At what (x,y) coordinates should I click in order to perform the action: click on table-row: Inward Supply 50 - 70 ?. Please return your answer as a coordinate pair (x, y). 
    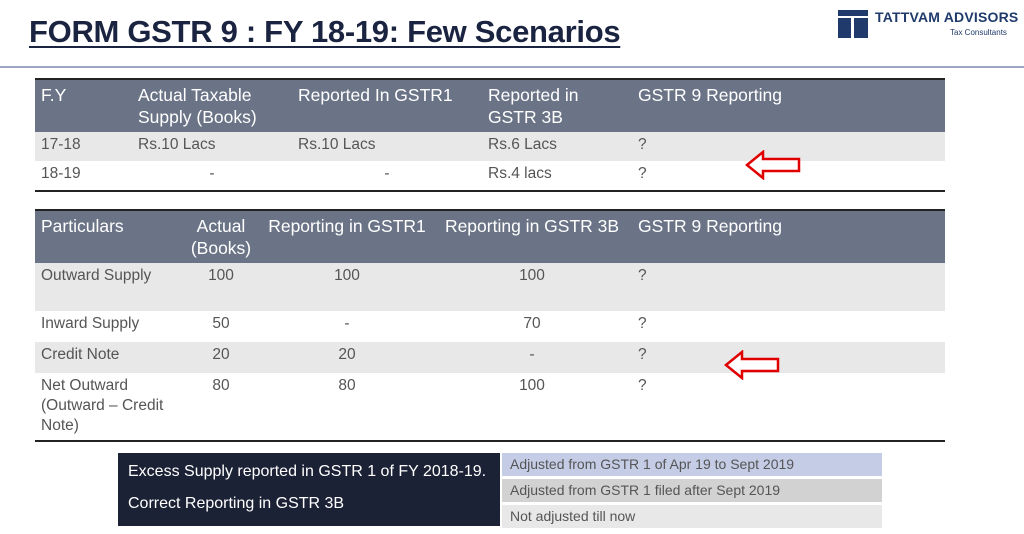
    Looking at the image, I should click on (490, 326).